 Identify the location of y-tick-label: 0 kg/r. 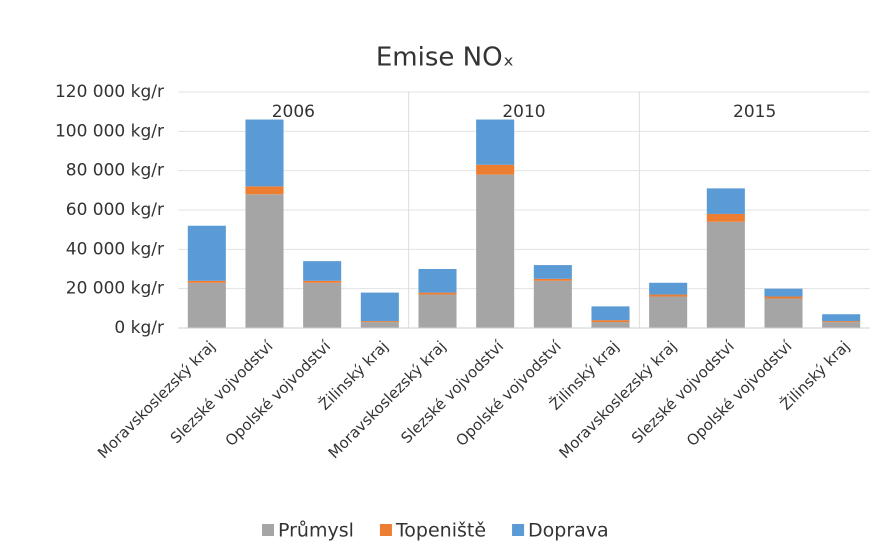
(139, 328).